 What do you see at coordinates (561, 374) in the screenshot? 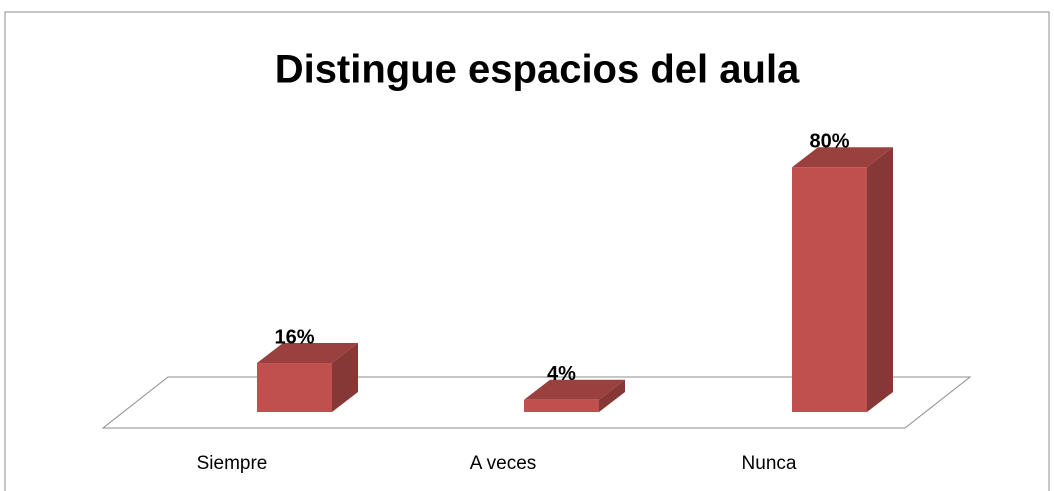
I see `data-label: 4%` at bounding box center [561, 374].